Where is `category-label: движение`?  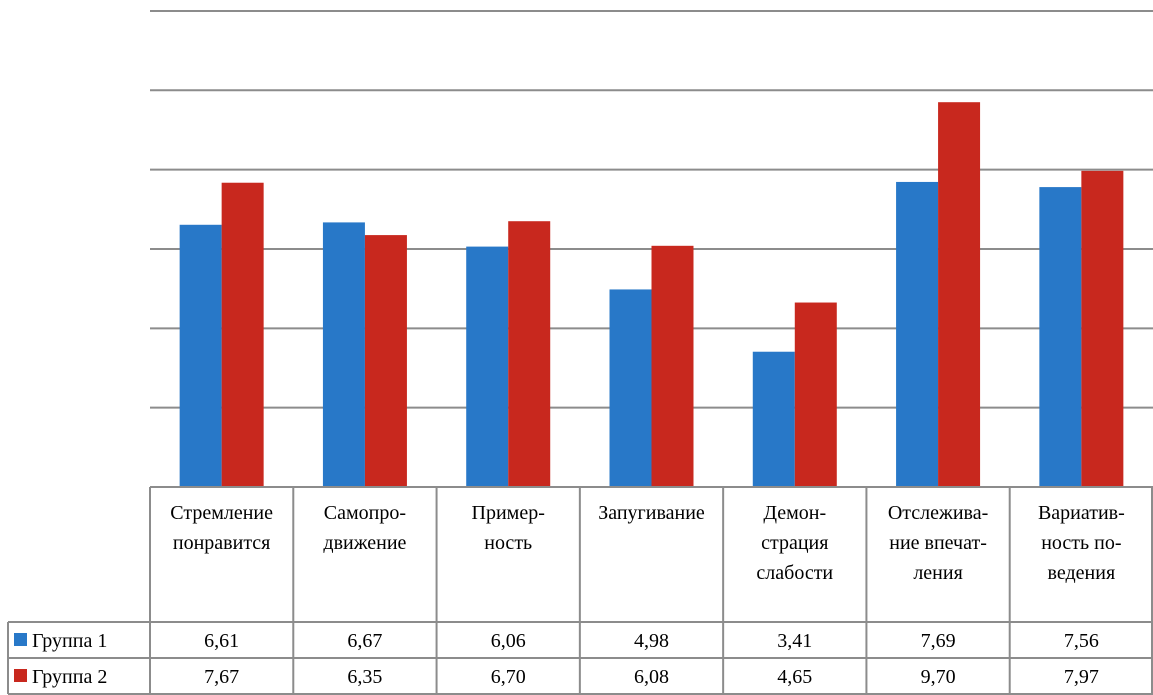 category-label: движение is located at coordinates (364, 543).